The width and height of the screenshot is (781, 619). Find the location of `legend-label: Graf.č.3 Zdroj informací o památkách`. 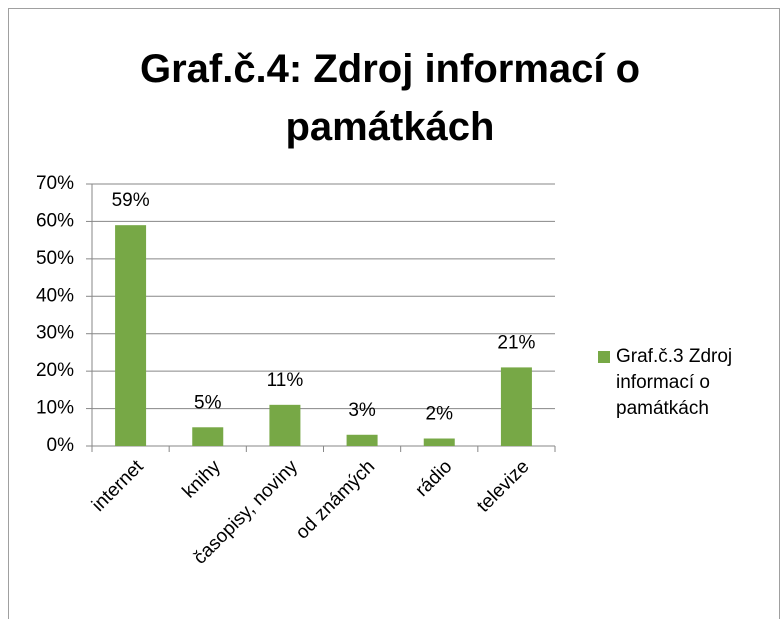

legend-label: Graf.č.3 Zdroj informací o památkách is located at coordinates (674, 382).